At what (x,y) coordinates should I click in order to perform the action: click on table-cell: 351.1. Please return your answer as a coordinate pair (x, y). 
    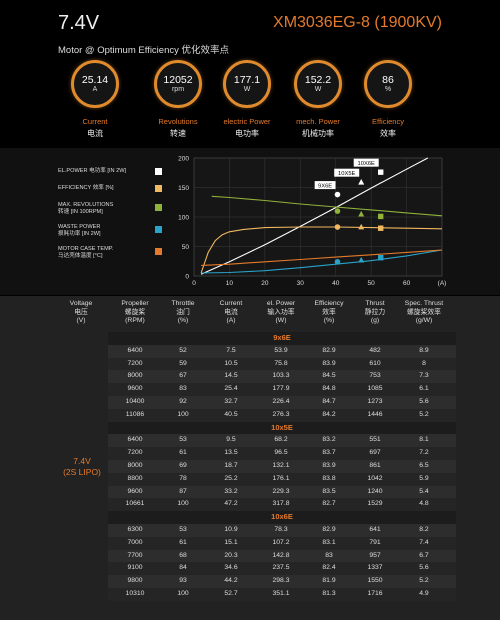
    Looking at the image, I should click on (281, 593).